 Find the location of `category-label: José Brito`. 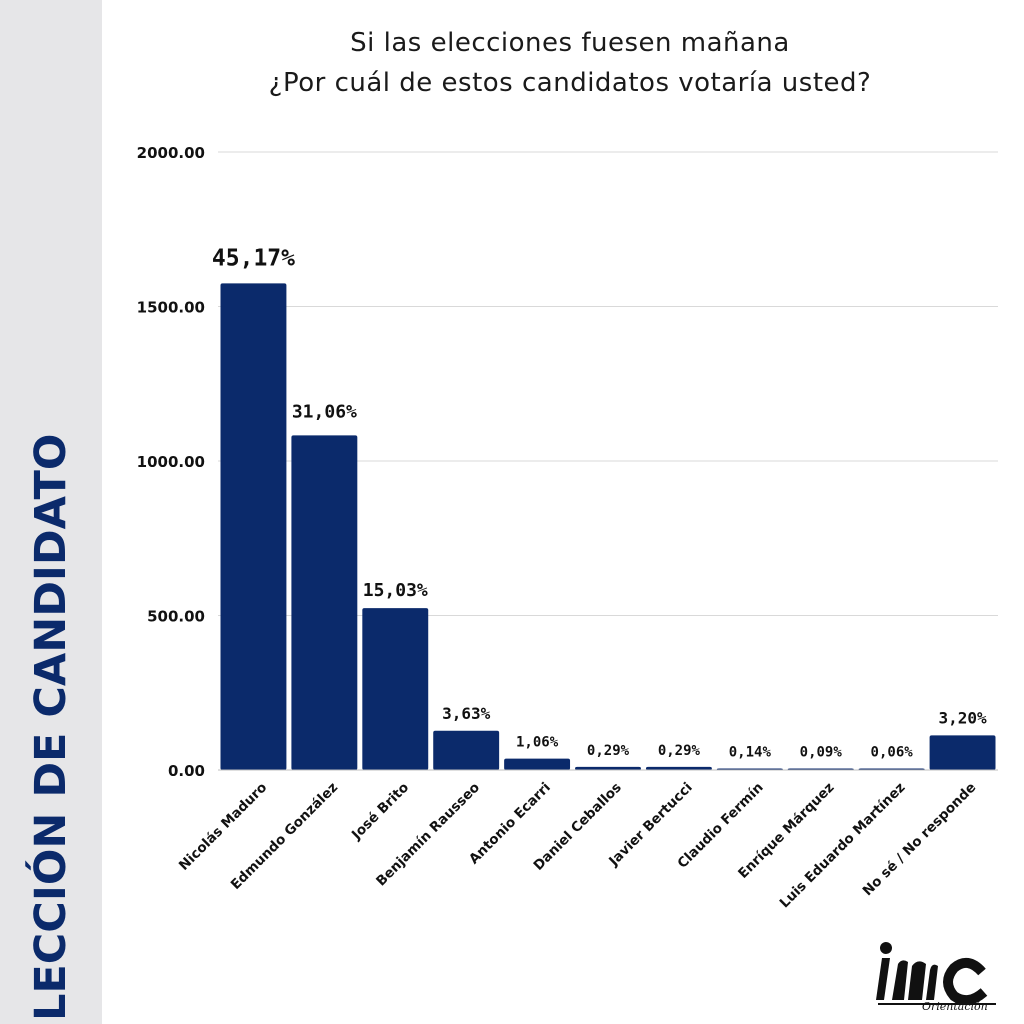

category-label: José Brito is located at coordinates (380, 812).